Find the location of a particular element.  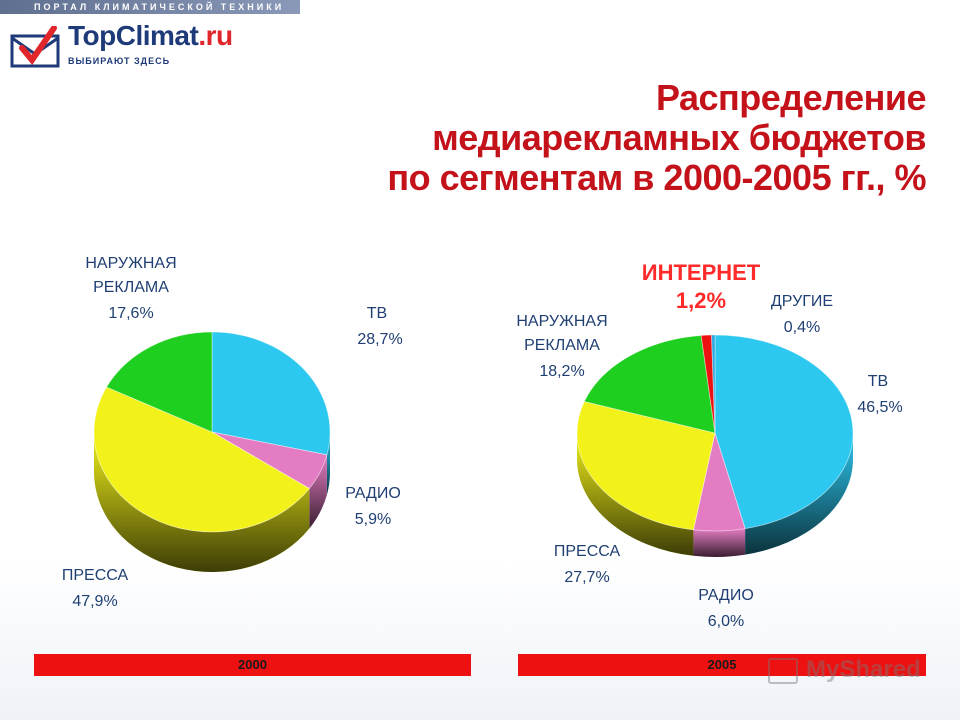

value-2000-press: 47,9% is located at coordinates (94, 601).